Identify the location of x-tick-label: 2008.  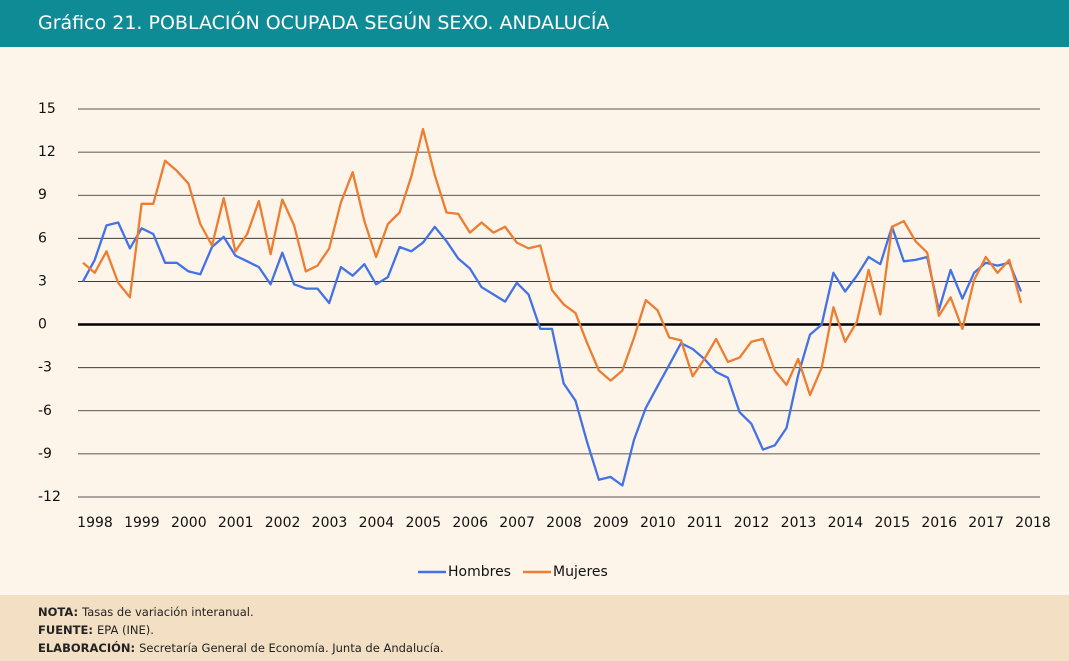
(564, 523).